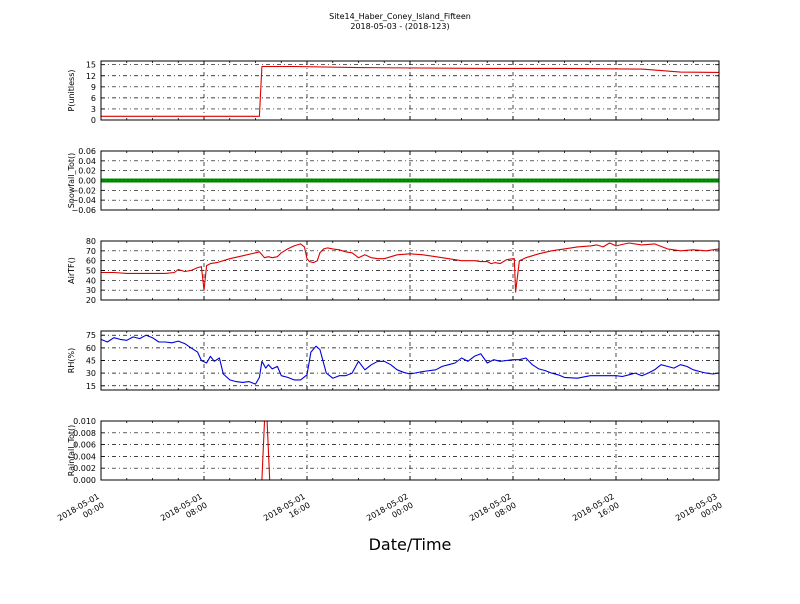  I want to click on y-tick-label: 40, so click(91, 280).